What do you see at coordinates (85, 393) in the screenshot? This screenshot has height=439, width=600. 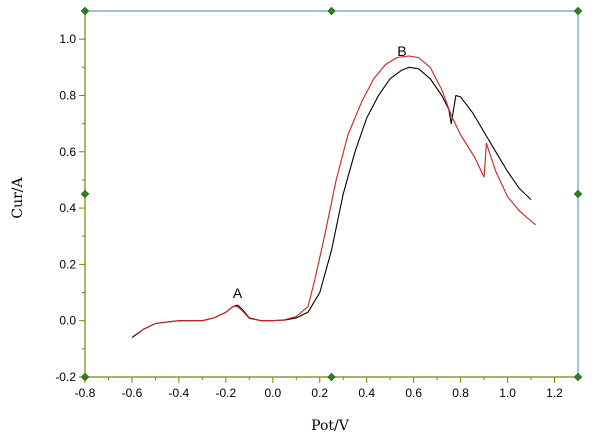 I see `x-tick-label: -0.8` at bounding box center [85, 393].